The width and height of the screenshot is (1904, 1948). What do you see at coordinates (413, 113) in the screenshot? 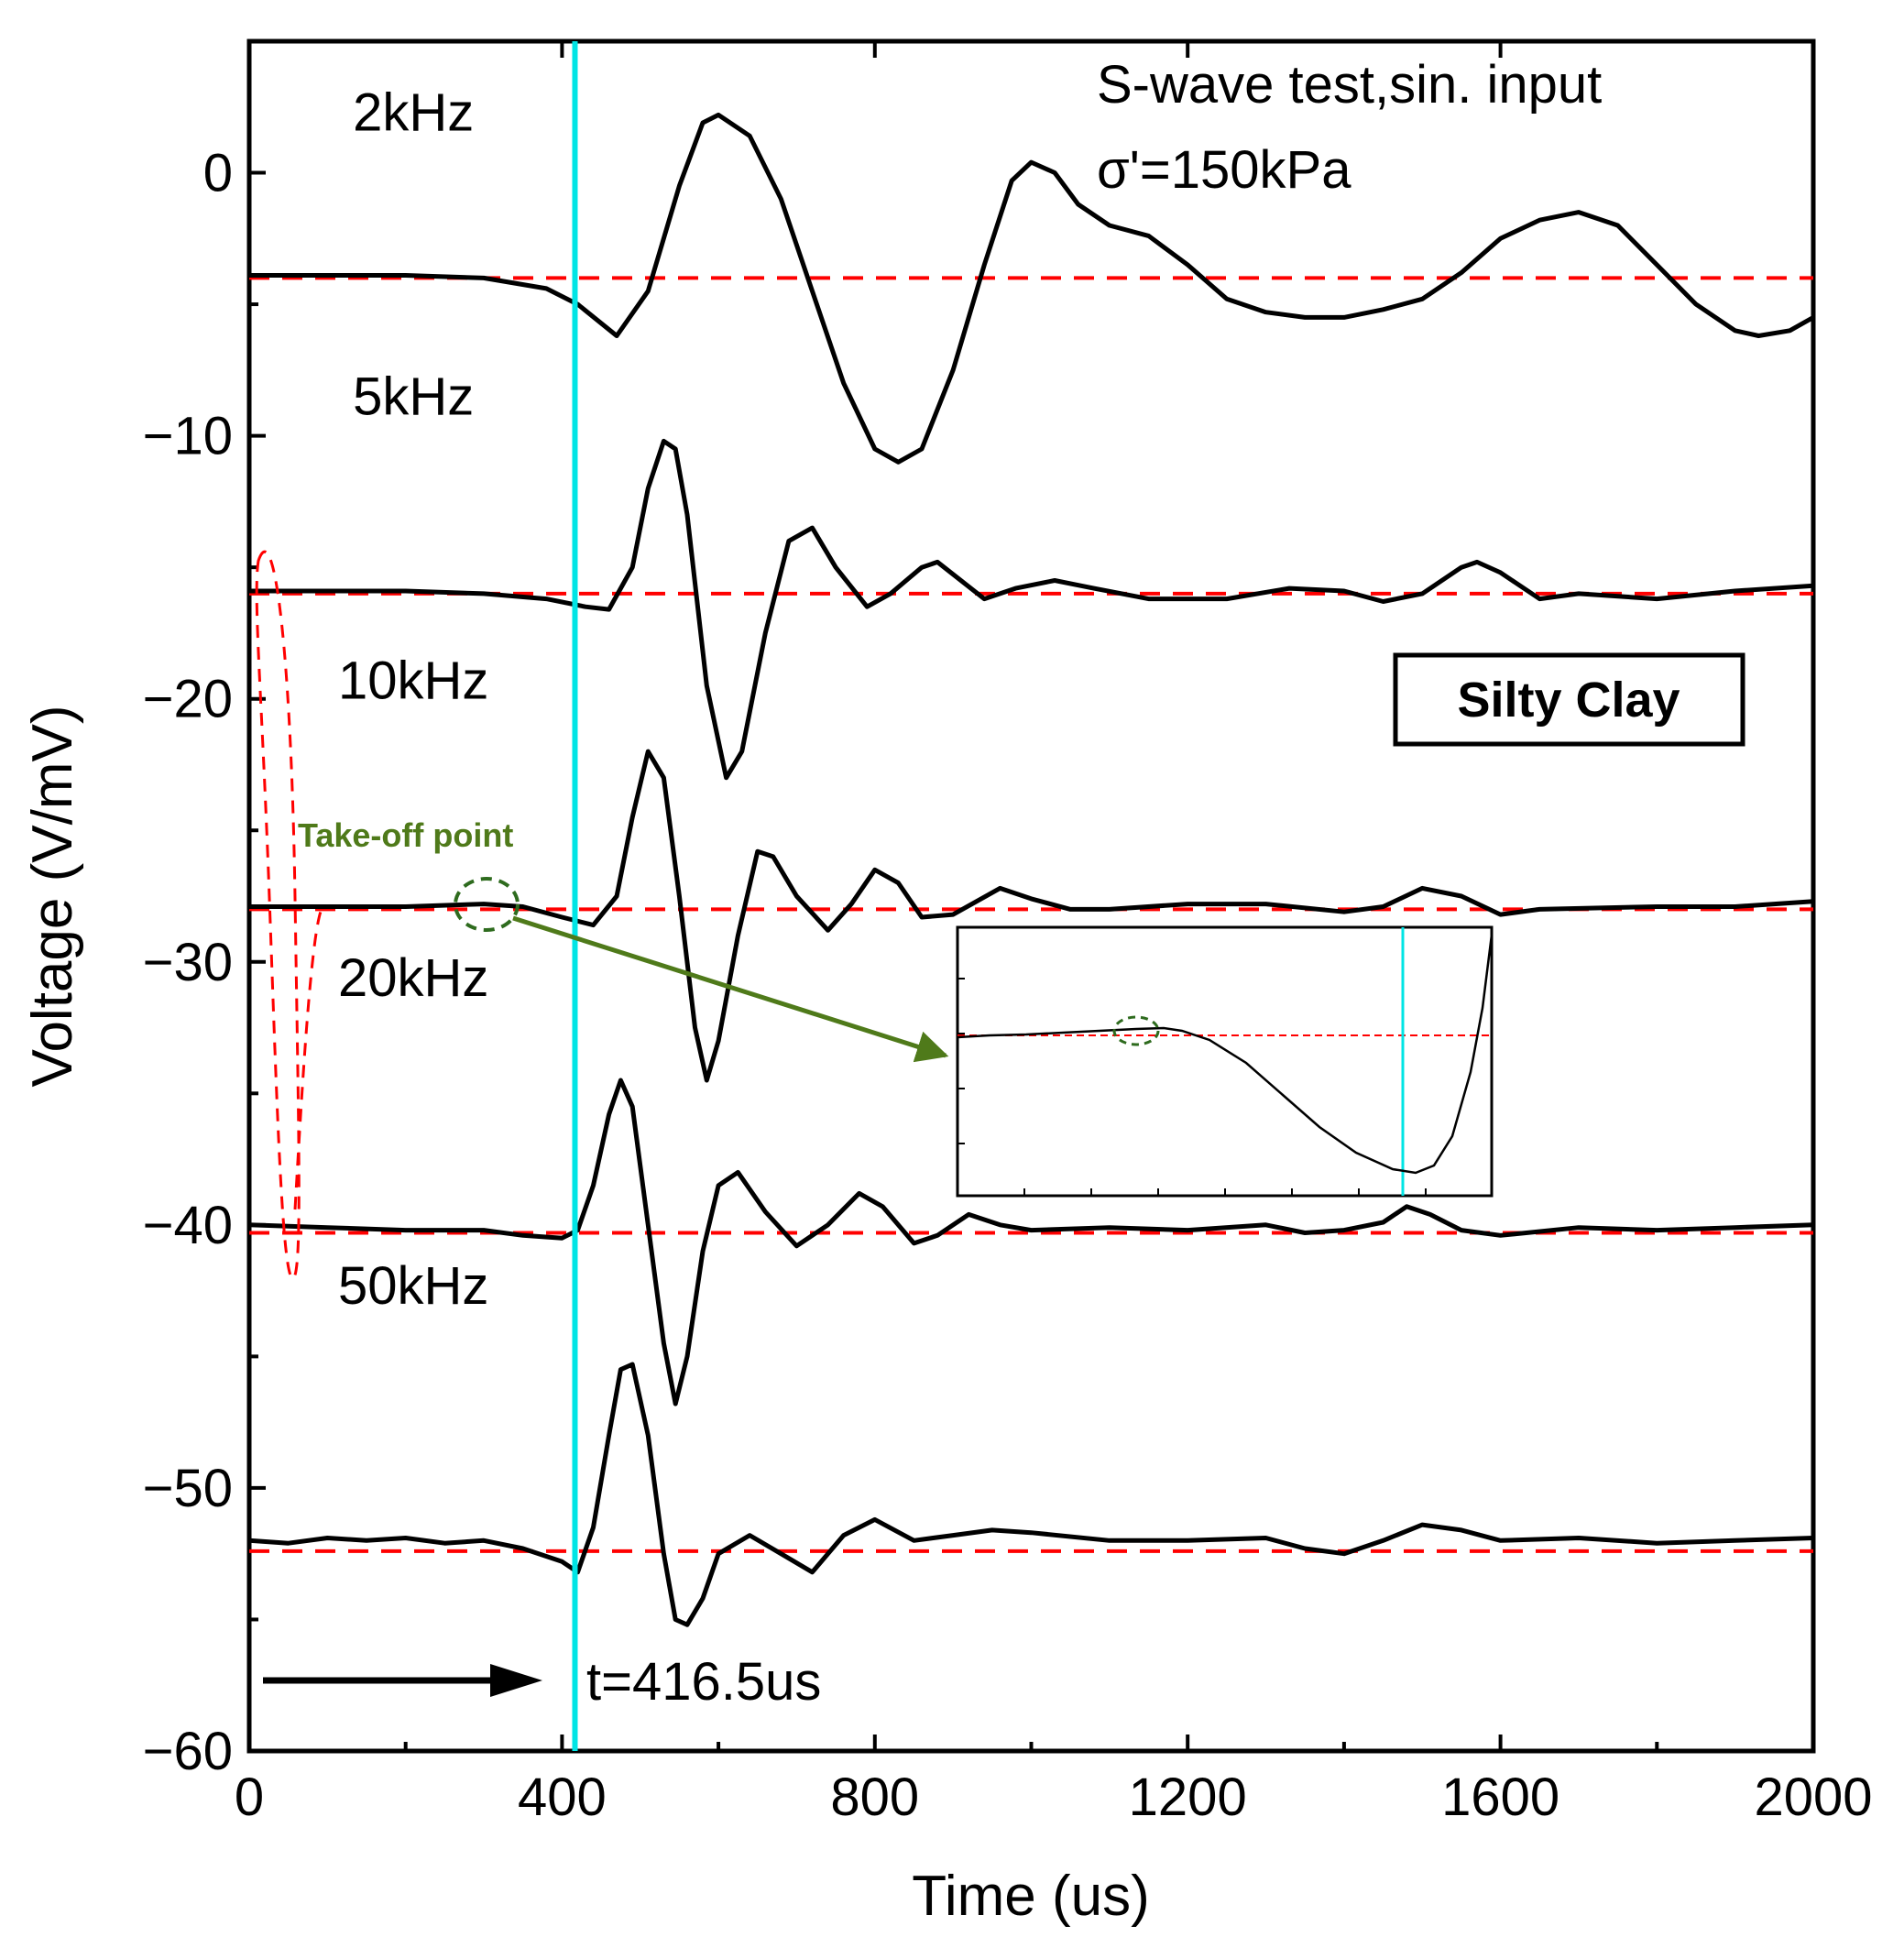
I see `frequency-label: 2kHz` at bounding box center [413, 113].